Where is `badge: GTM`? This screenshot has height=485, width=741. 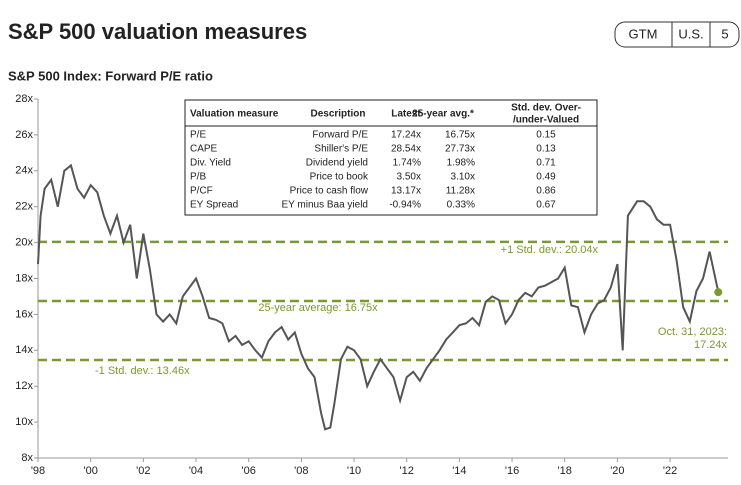 badge: GTM is located at coordinates (643, 33).